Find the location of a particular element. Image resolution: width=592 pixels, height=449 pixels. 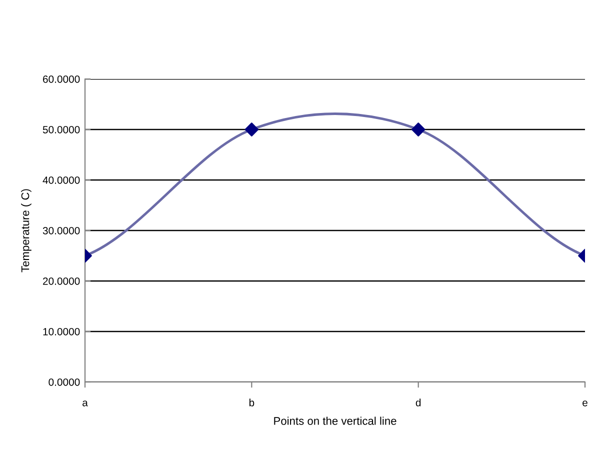

y-tick-label: 10.0000 is located at coordinates (61, 332).